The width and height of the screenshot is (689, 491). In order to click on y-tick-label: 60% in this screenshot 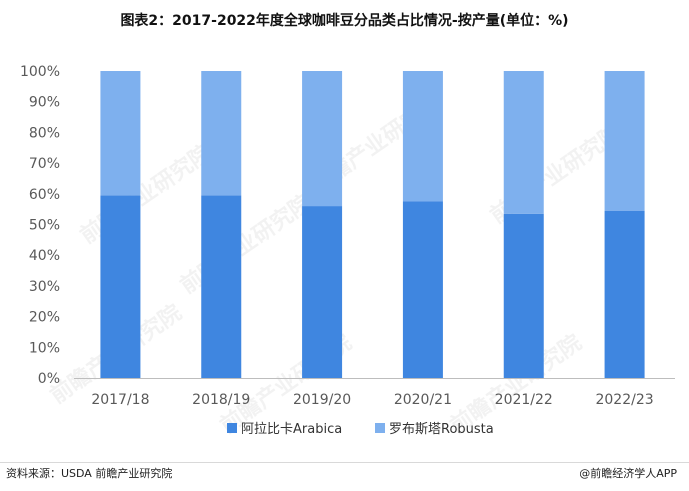, I will do `click(44, 195)`.